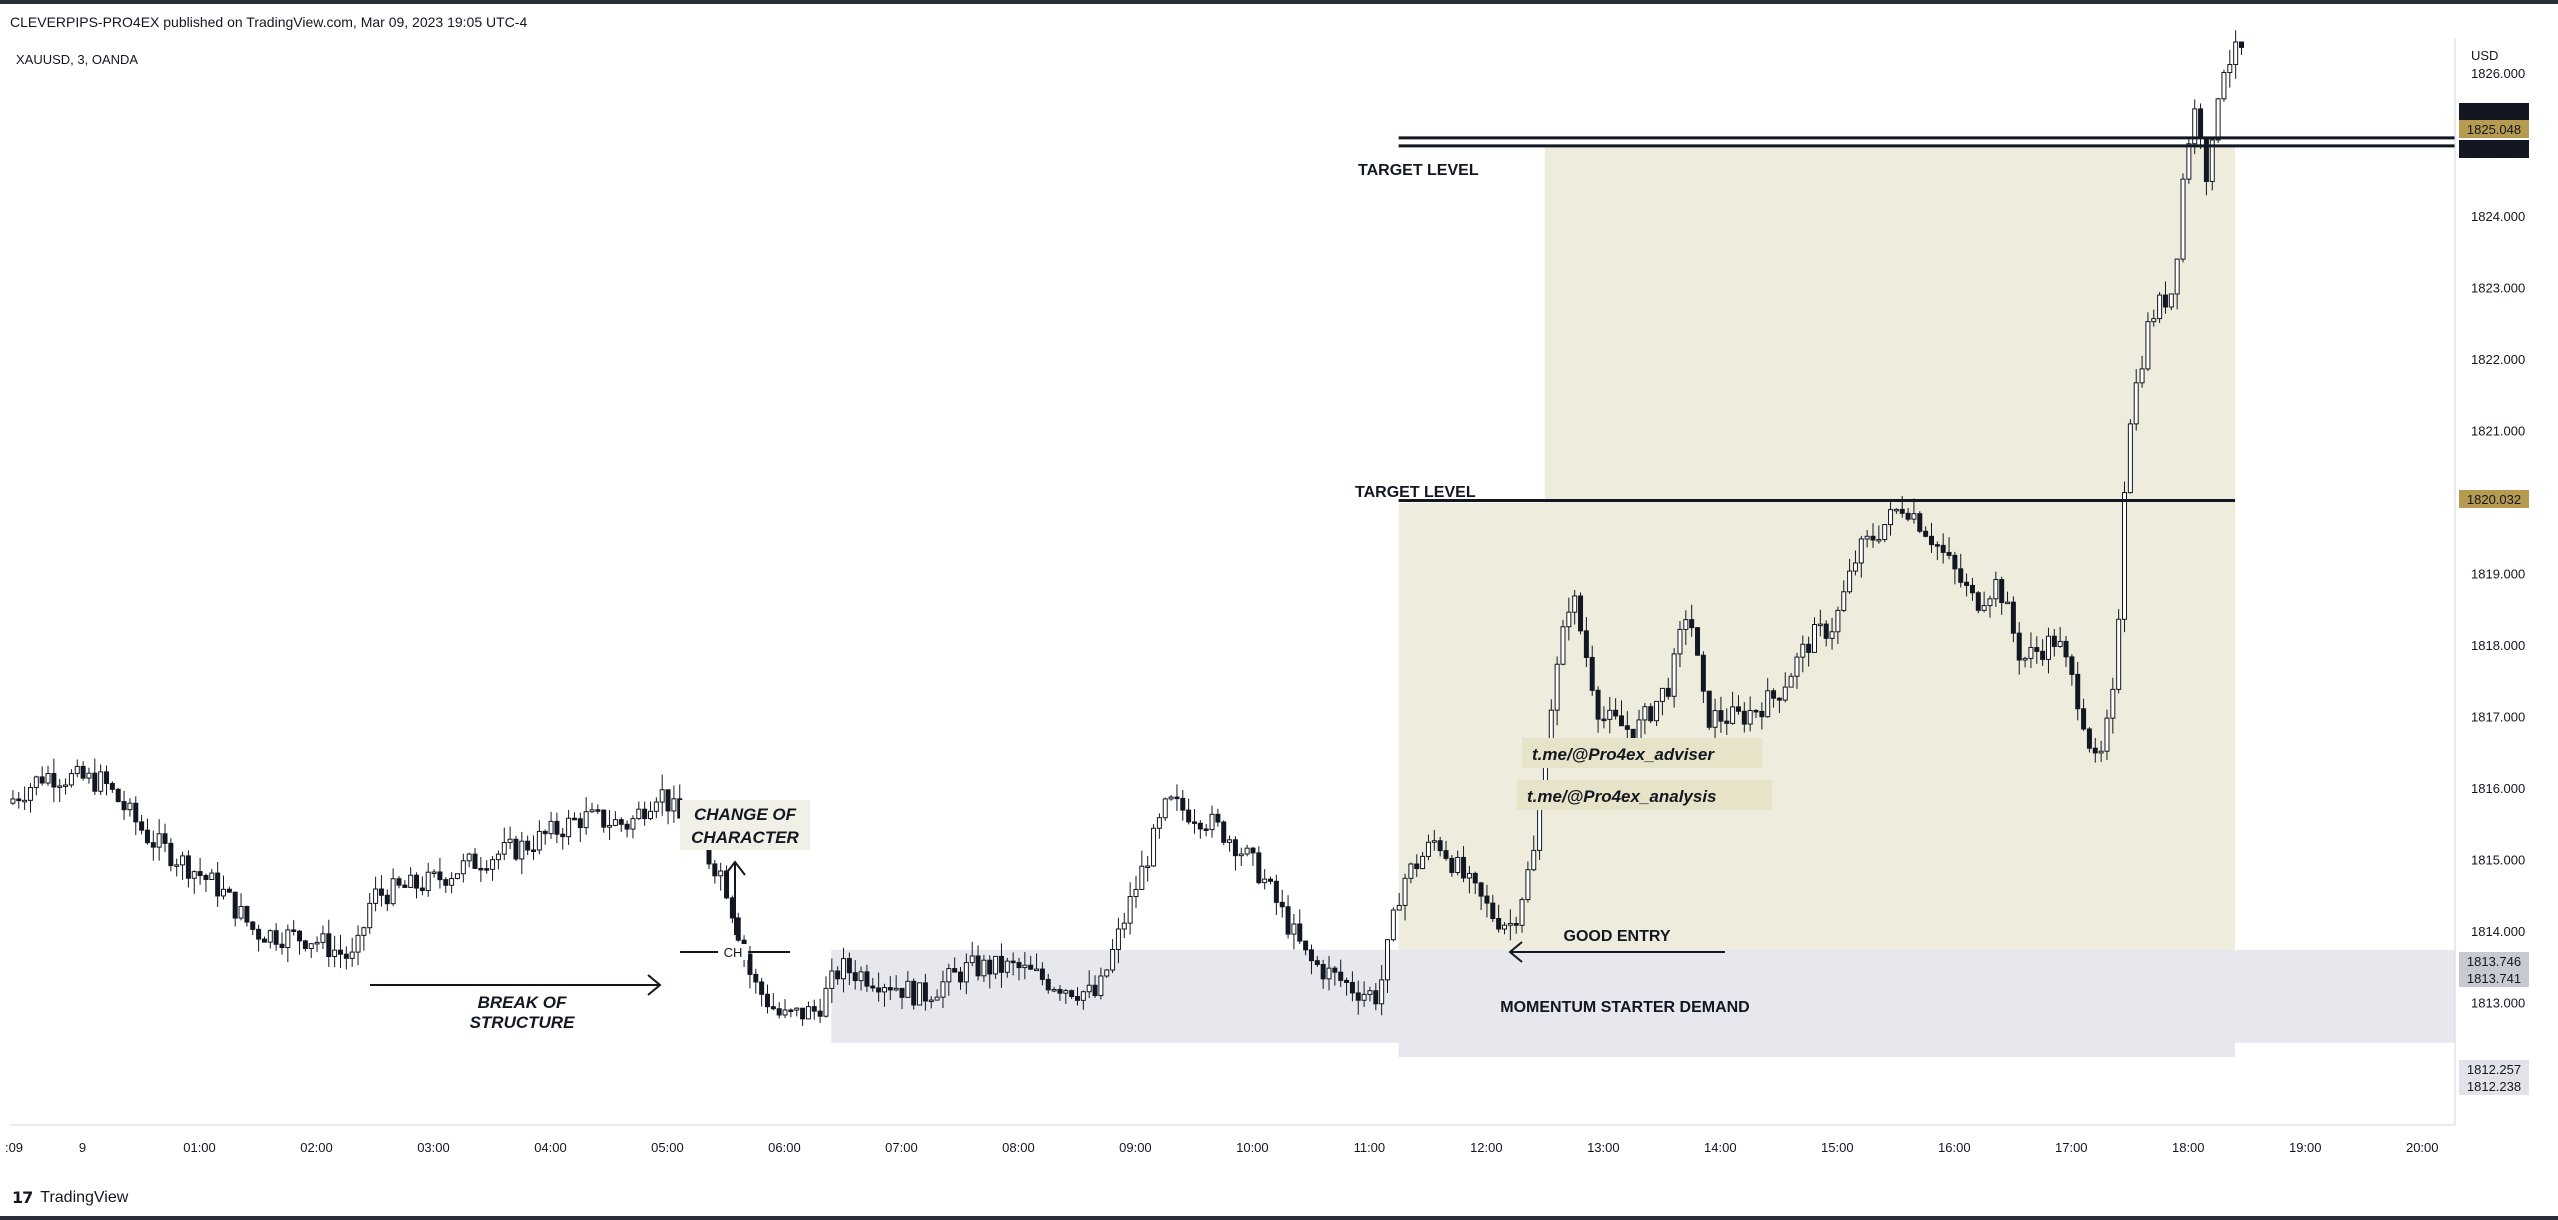  I want to click on time-tick-label: 05:00, so click(667, 1147).